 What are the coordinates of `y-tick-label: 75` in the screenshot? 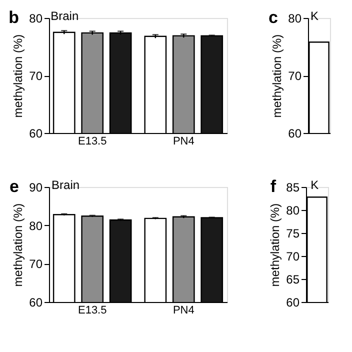 It's located at (293, 233).